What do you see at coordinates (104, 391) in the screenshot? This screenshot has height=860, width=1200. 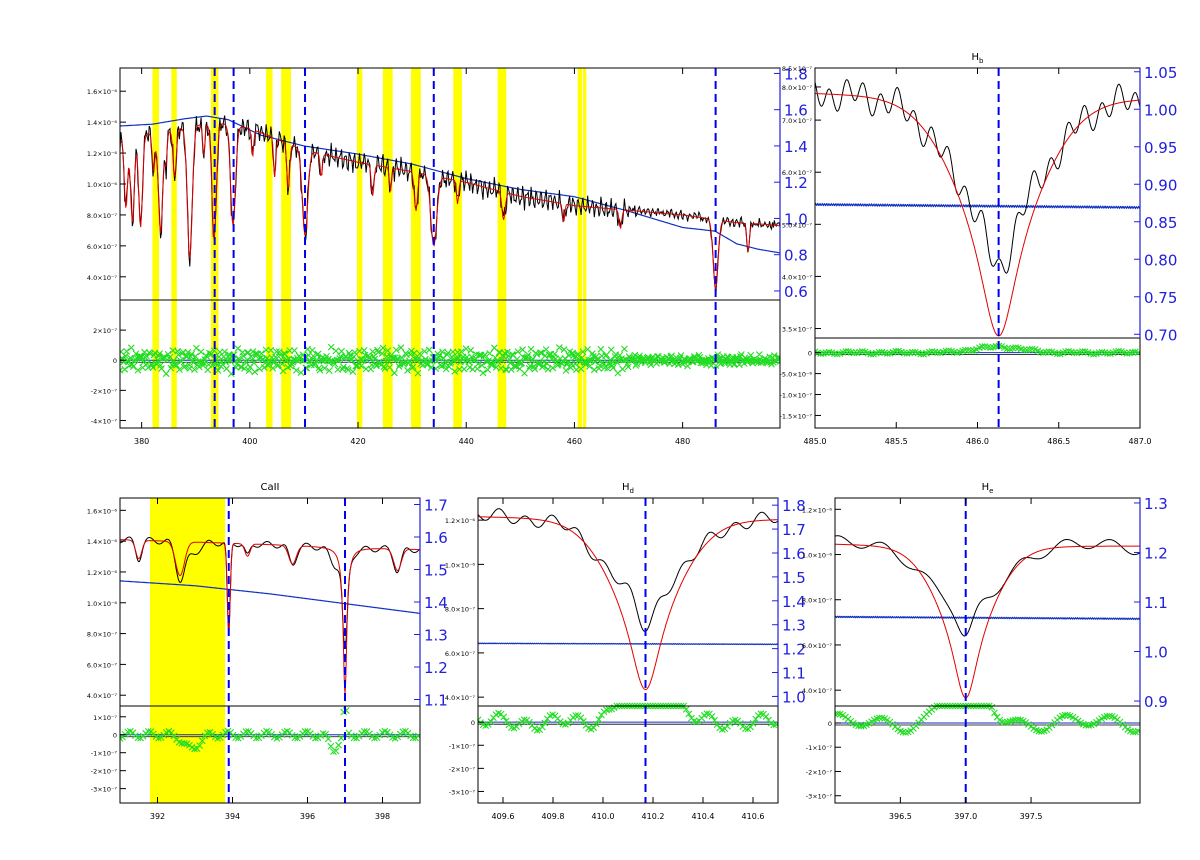 I see `resid-tick-label-1: -2×10⁻⁷` at bounding box center [104, 391].